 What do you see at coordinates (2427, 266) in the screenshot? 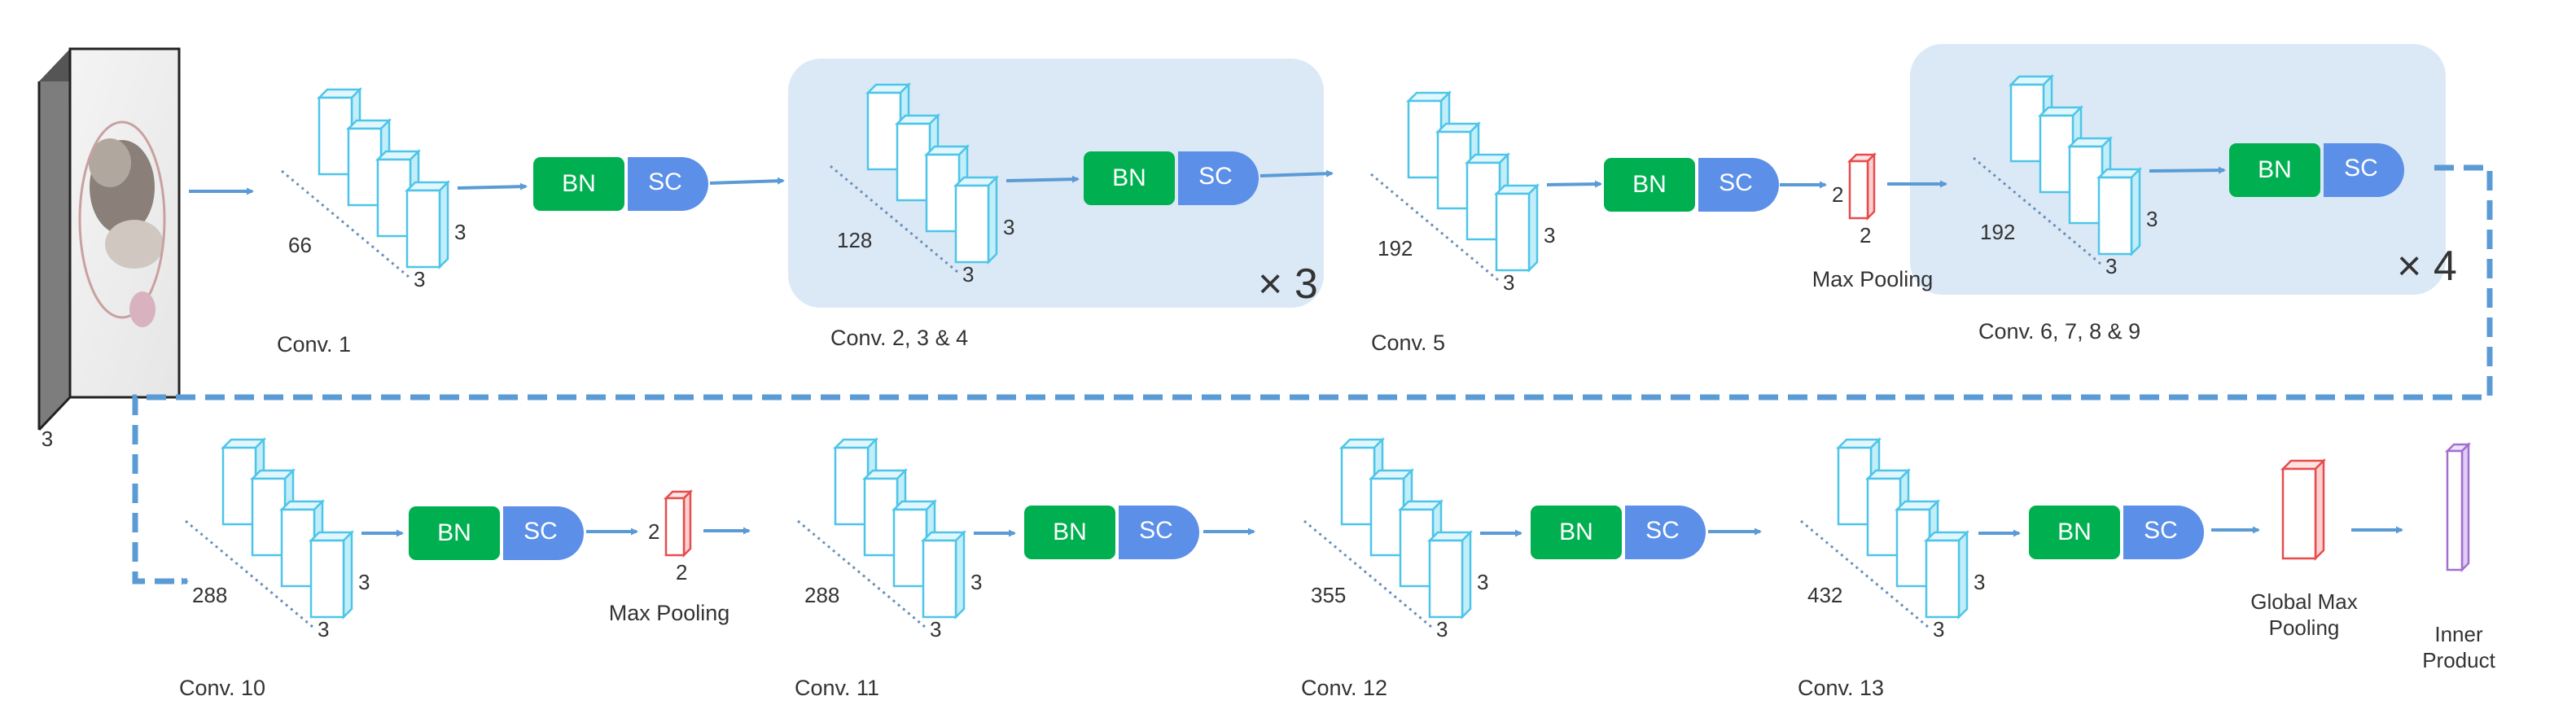
I see `repeat-count-label: × 4` at bounding box center [2427, 266].